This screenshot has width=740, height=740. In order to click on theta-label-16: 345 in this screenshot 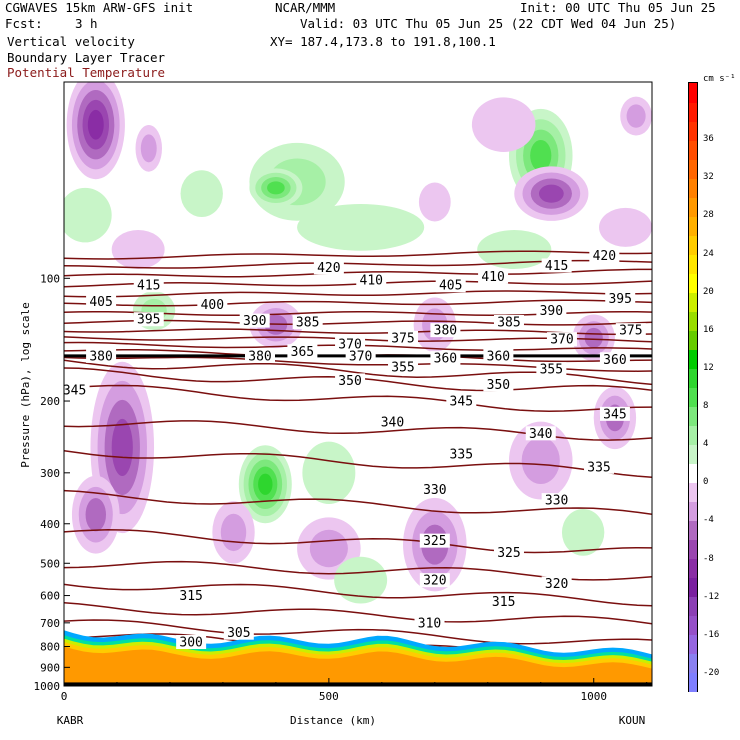, I will do `click(461, 402)`.